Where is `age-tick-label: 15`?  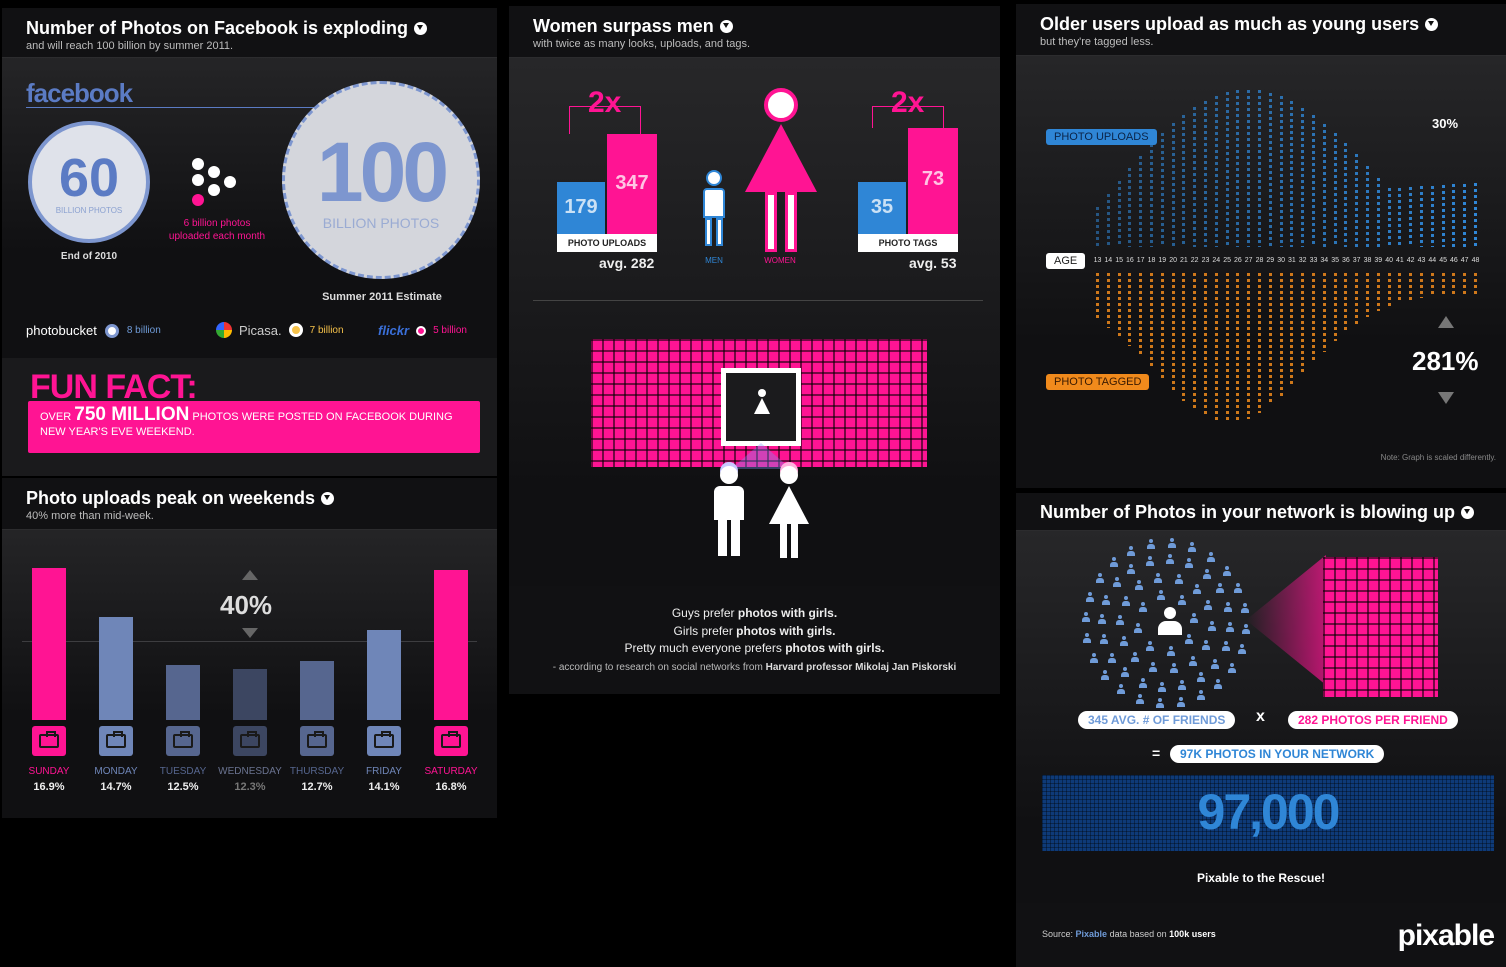 age-tick-label: 15 is located at coordinates (1119, 260).